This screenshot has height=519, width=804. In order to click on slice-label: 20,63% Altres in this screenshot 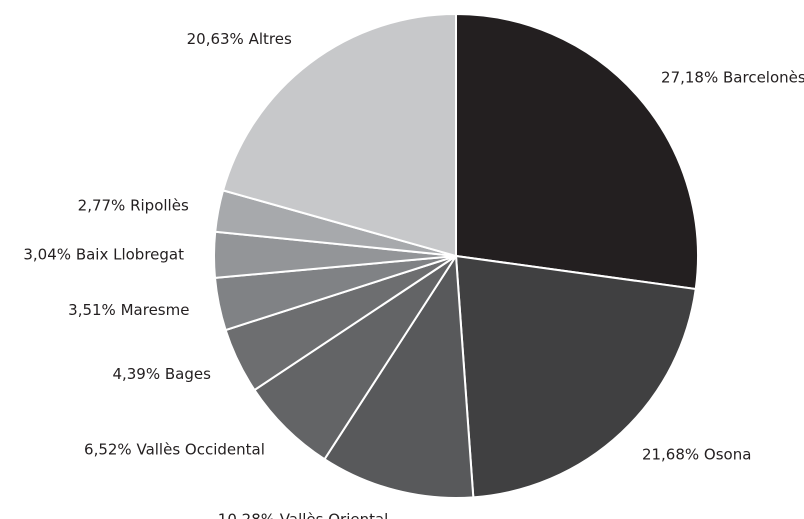, I will do `click(239, 39)`.